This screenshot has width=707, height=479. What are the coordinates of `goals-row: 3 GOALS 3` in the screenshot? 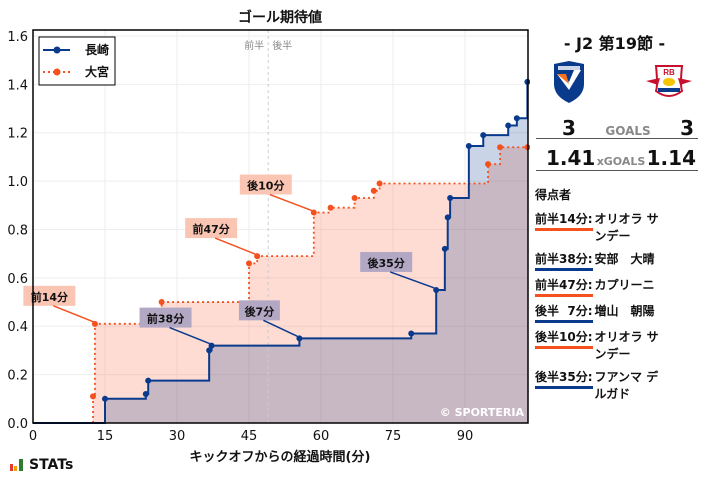 It's located at (617, 128).